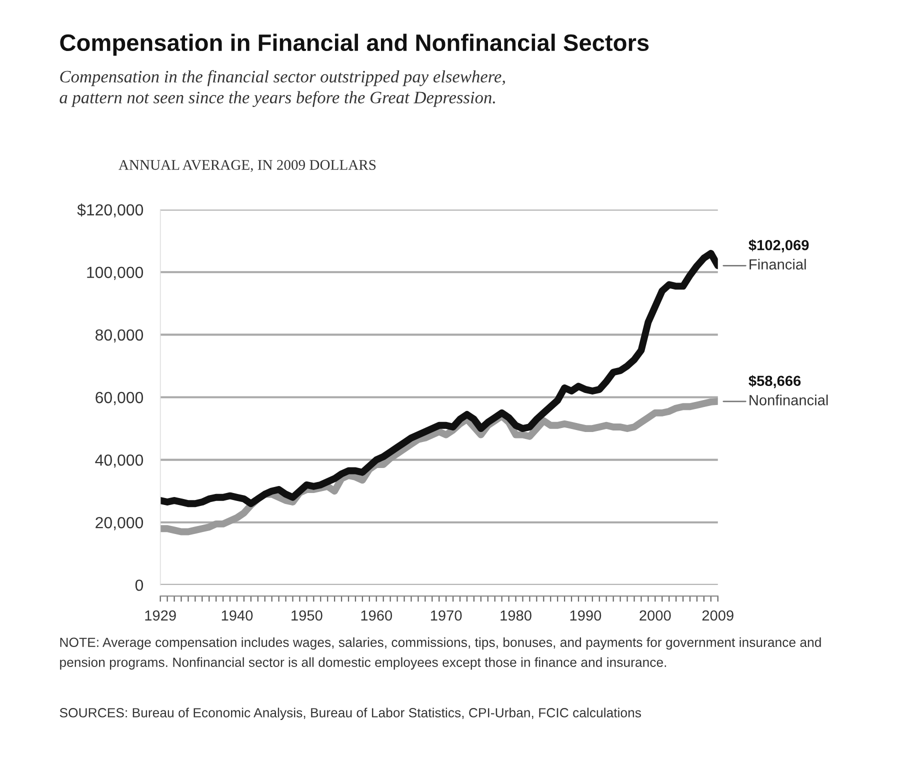 Image resolution: width=911 pixels, height=782 pixels. Describe the element at coordinates (120, 523) in the screenshot. I see `y-tick-label: 20,000` at that location.